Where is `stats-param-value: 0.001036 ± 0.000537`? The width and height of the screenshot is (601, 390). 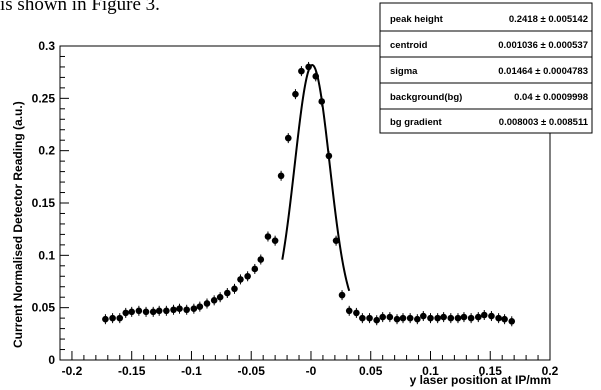
stats-param-value: 0.001036 ± 0.000537 is located at coordinates (543, 45).